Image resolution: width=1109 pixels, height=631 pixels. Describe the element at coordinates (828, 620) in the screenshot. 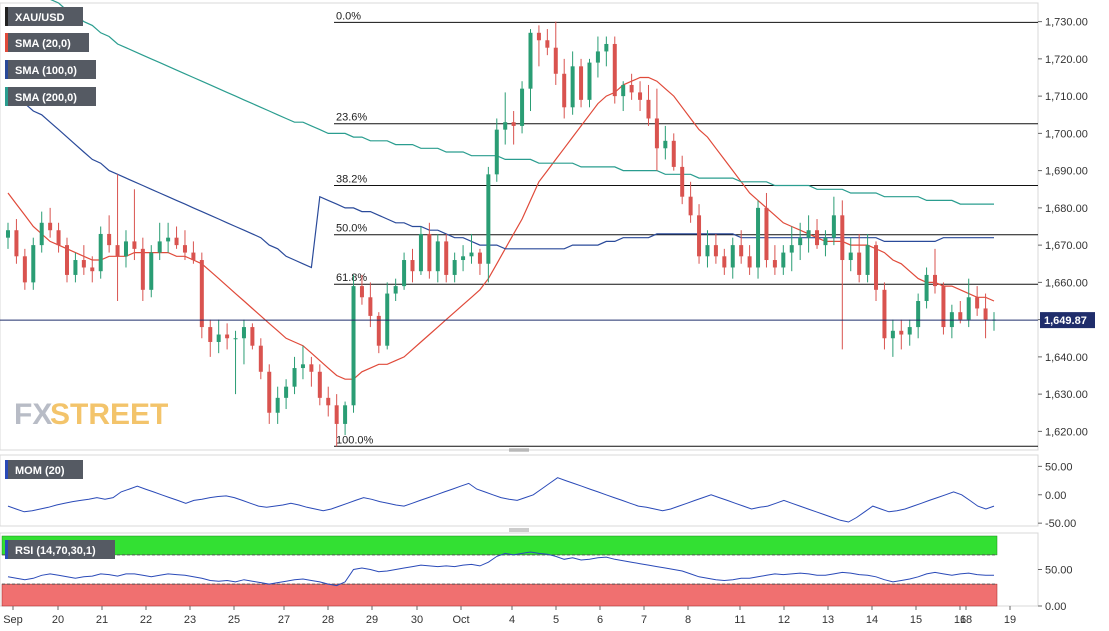

I see `date-tick-label: 13` at that location.